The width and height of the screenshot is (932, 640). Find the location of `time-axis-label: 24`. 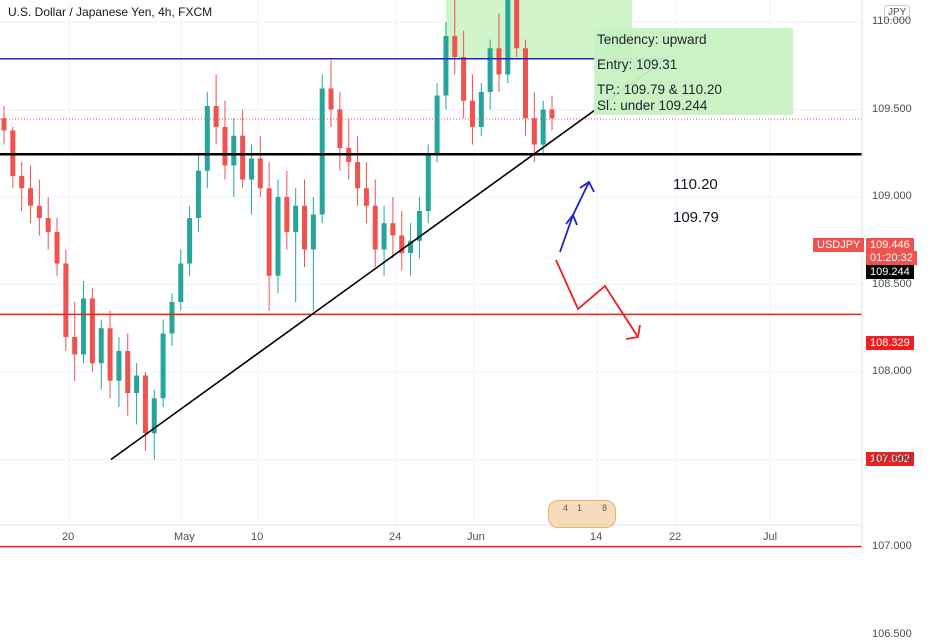

time-axis-label: 24 is located at coordinates (395, 537).